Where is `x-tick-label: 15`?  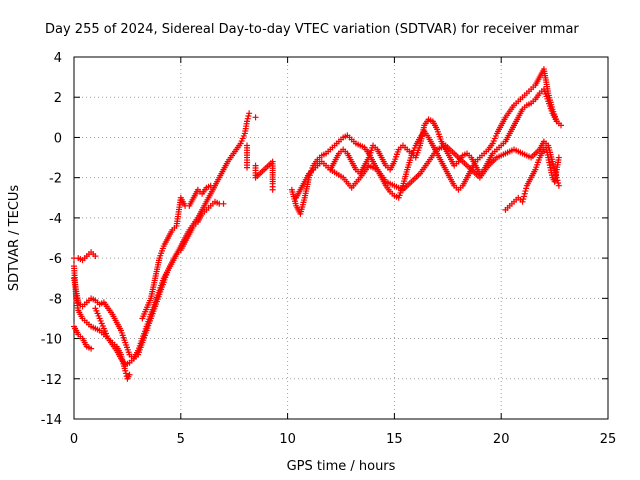 x-tick-label: 15 is located at coordinates (394, 439).